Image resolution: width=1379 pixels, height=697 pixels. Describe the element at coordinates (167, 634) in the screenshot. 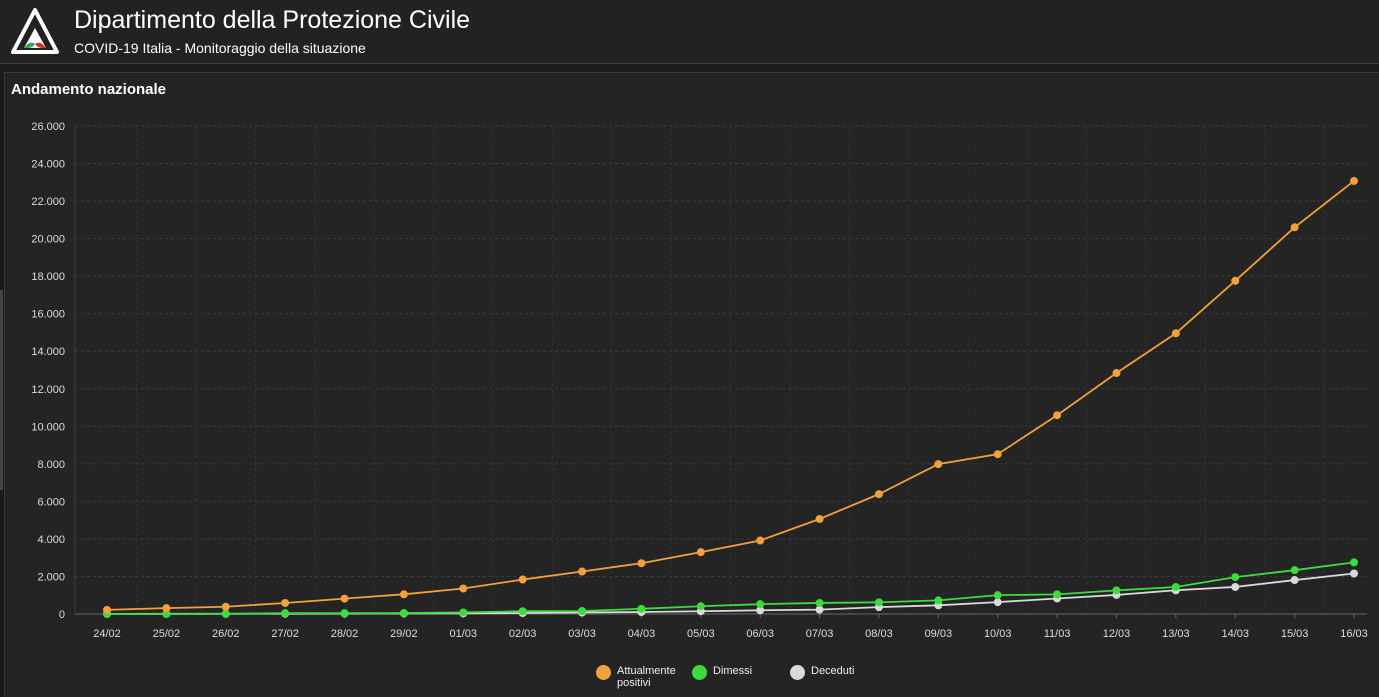

I see `x-tick-label: 25/02` at that location.